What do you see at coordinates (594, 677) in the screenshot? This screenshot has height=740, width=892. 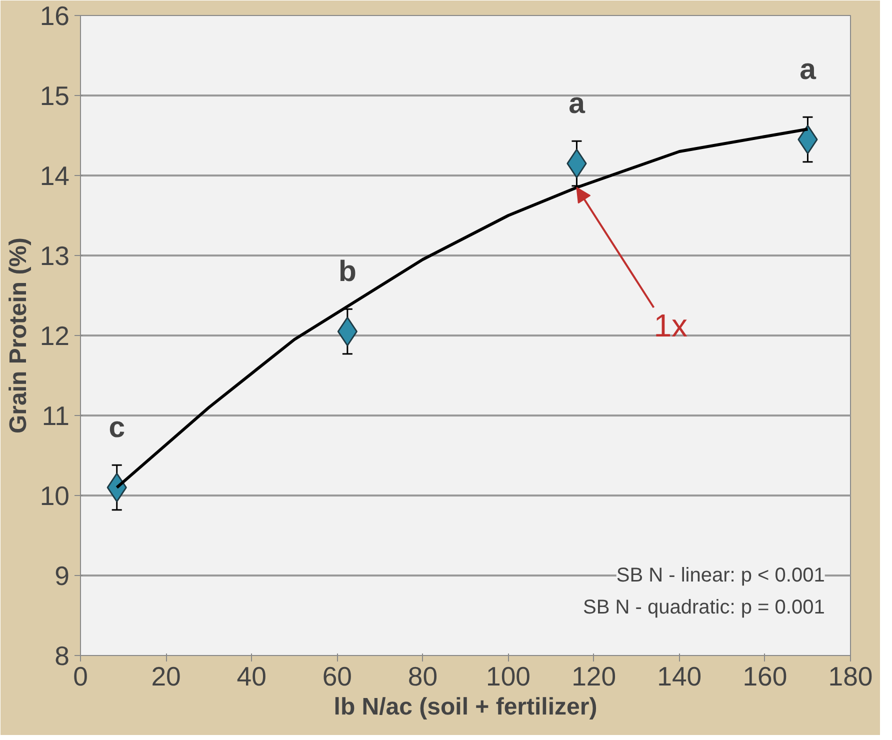 I see `x-tick-label: 120` at bounding box center [594, 677].